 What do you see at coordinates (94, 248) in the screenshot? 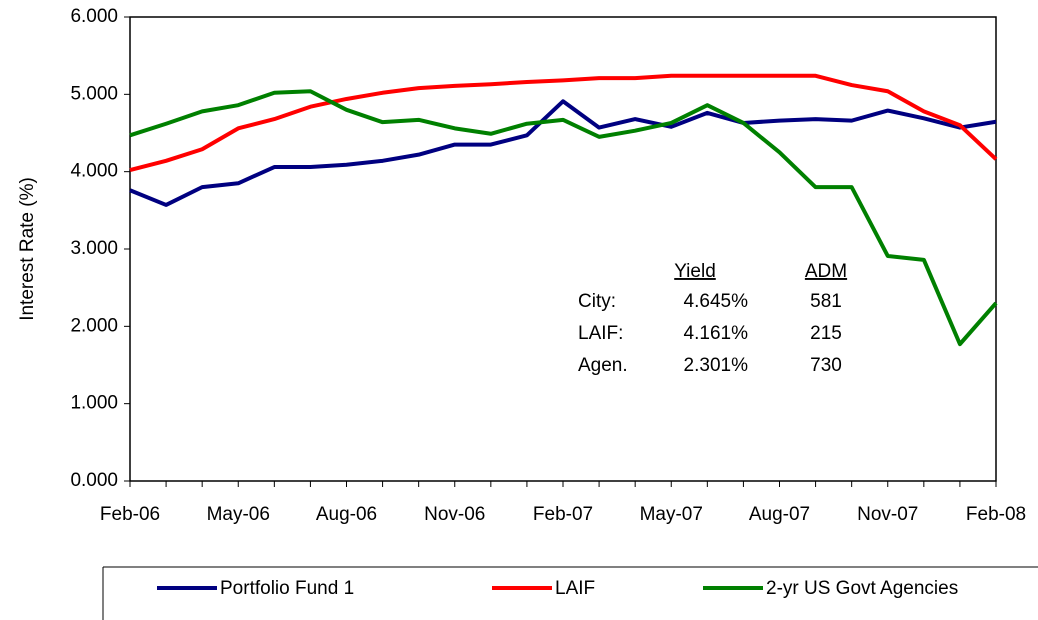
I see `y-tick-label: 3.000` at bounding box center [94, 248].